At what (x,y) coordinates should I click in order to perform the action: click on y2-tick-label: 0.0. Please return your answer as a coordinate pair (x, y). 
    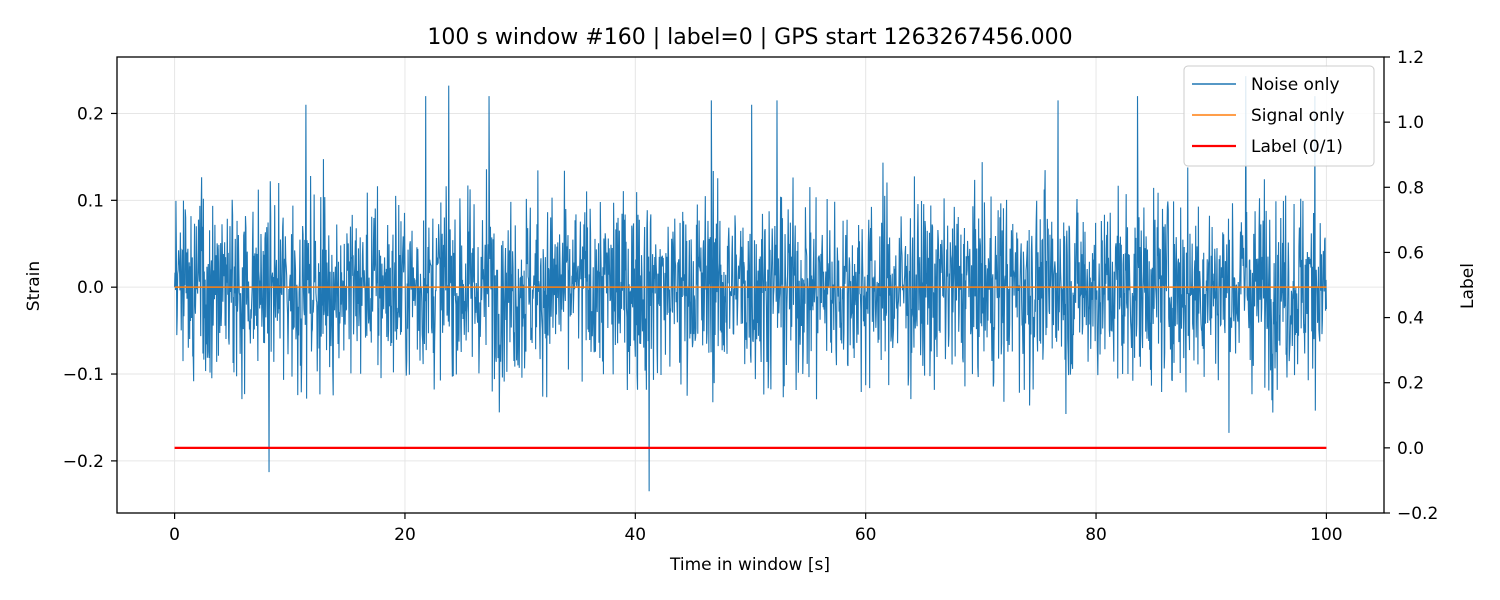
    Looking at the image, I should click on (1410, 449).